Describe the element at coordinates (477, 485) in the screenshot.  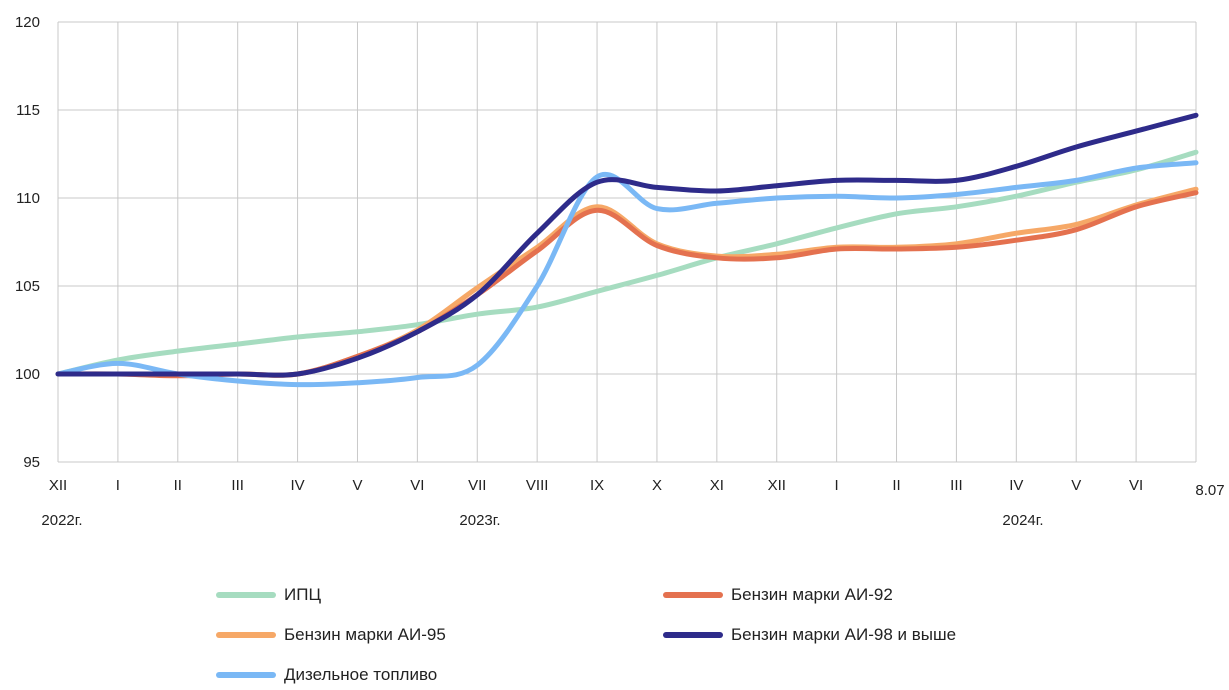
I see `x-tick-label-7: VII` at that location.